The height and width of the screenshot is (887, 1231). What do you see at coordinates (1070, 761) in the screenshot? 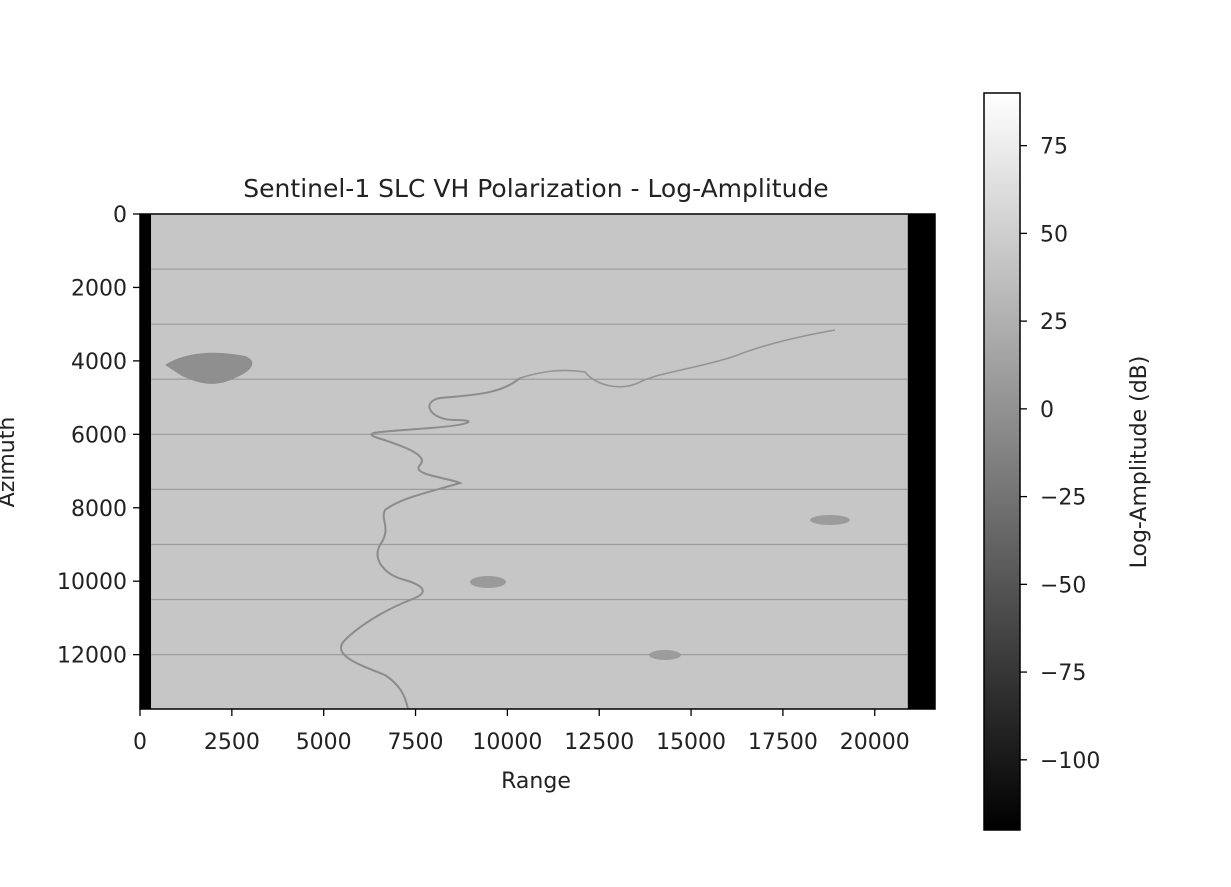
I see `colorbar-tick-label: −100` at bounding box center [1070, 761].